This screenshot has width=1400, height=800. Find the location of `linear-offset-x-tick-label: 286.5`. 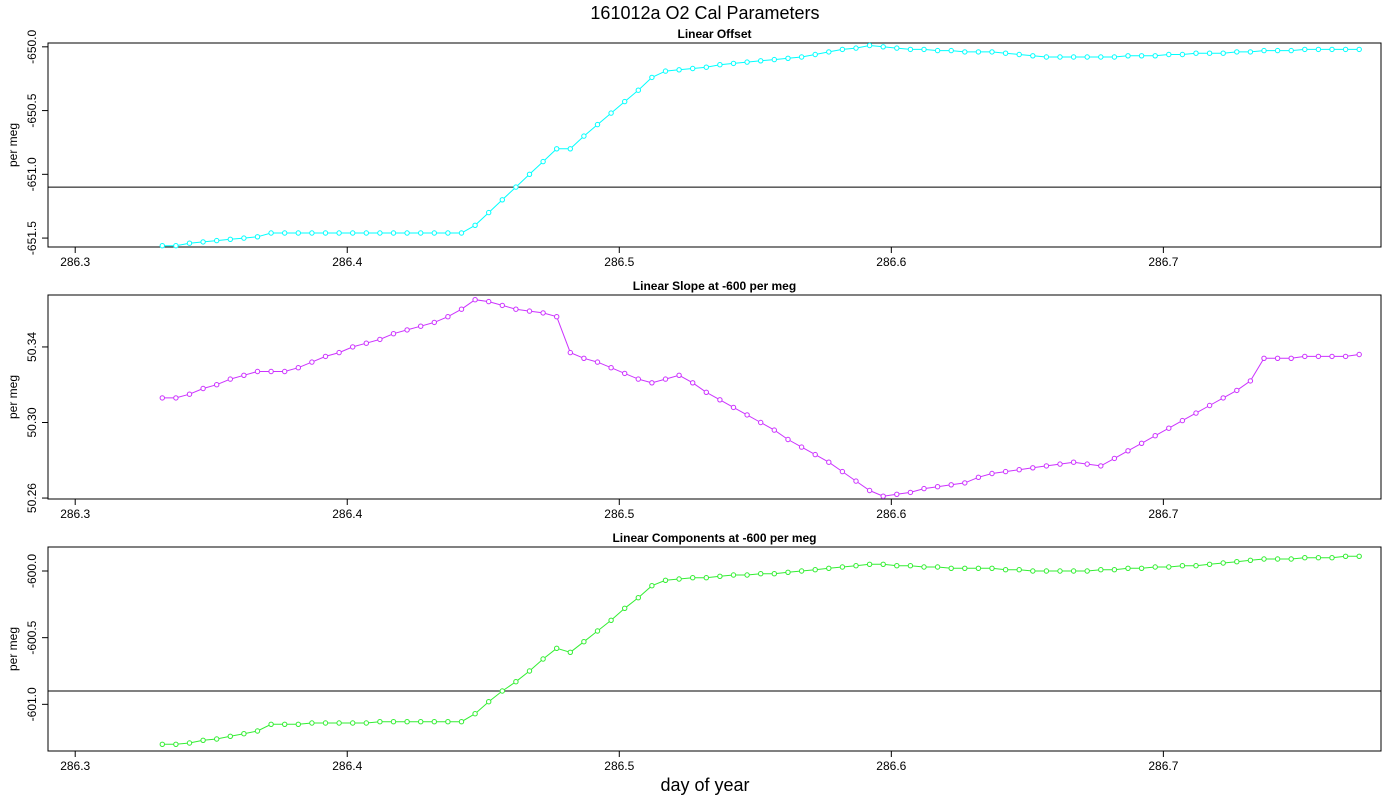

linear-offset-x-tick-label: 286.5 is located at coordinates (619, 262).